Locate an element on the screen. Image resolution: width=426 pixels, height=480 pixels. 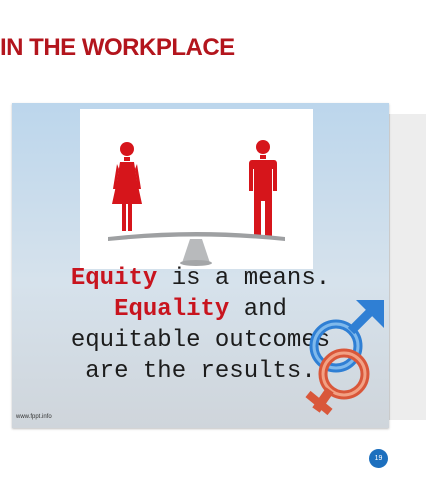
male-symbol-icon is located at coordinates (346, 336).